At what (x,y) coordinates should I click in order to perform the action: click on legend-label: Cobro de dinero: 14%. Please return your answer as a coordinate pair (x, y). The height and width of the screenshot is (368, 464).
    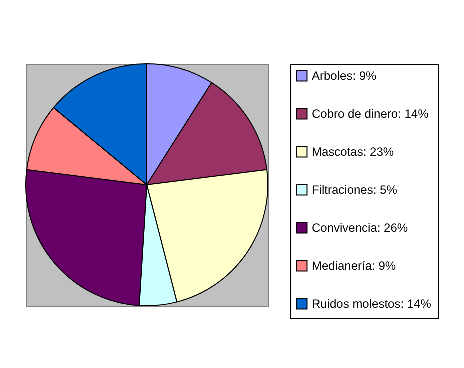
    Looking at the image, I should click on (371, 114).